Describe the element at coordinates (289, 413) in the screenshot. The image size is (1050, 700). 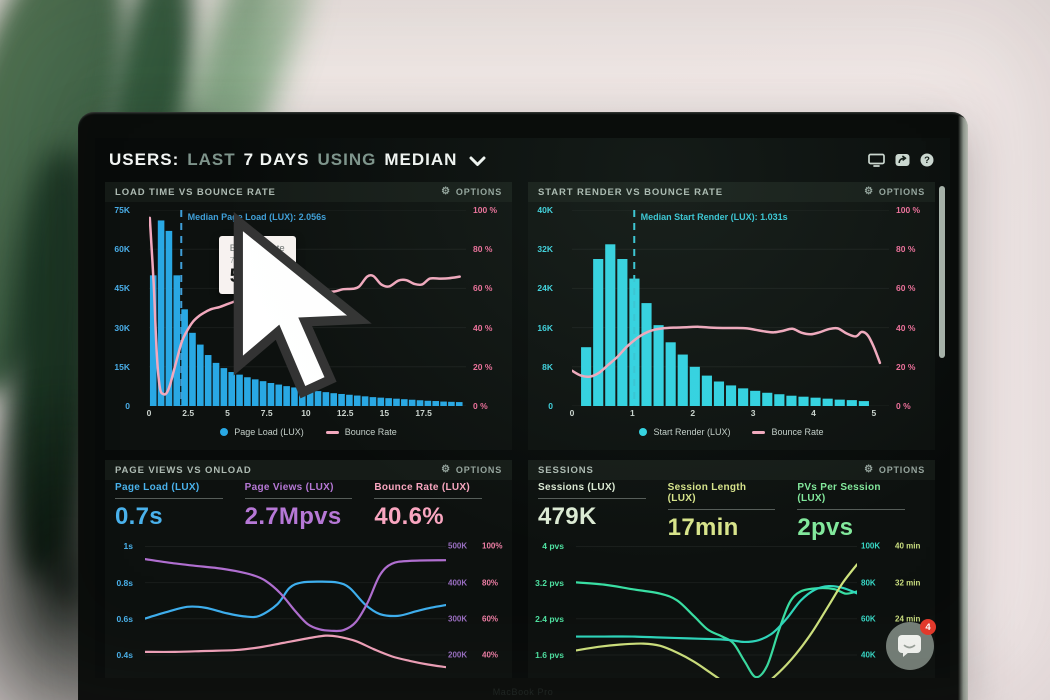
I see `x-axis: 0 2.5 5 7.5 10 12.5 15 17.5` at that location.